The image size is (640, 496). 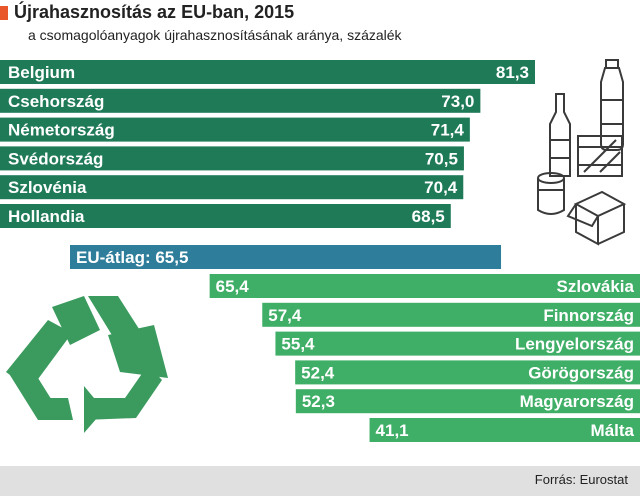 What do you see at coordinates (320, 481) in the screenshot?
I see `footer-bar` at bounding box center [320, 481].